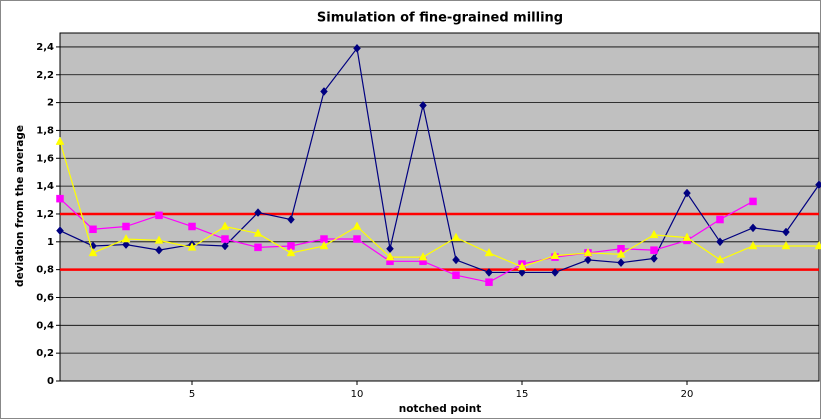 This screenshot has height=419, width=821. What do you see at coordinates (687, 394) in the screenshot?
I see `x-tick-label: 20` at bounding box center [687, 394].